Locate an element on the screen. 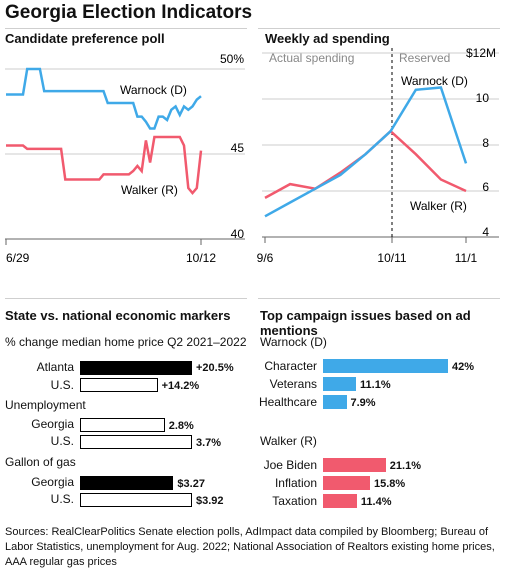  econ-value: 3.7% is located at coordinates (209, 443).